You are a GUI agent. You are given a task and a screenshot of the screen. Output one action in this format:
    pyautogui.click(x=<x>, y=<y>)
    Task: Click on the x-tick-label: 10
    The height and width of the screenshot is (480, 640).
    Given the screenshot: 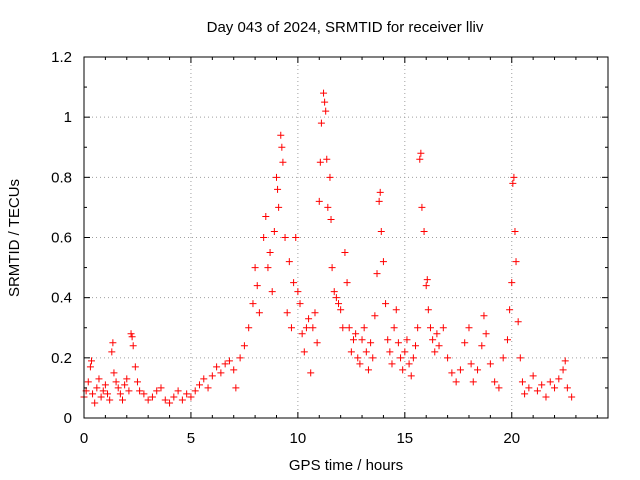 What is the action you would take?
    pyautogui.click(x=298, y=438)
    